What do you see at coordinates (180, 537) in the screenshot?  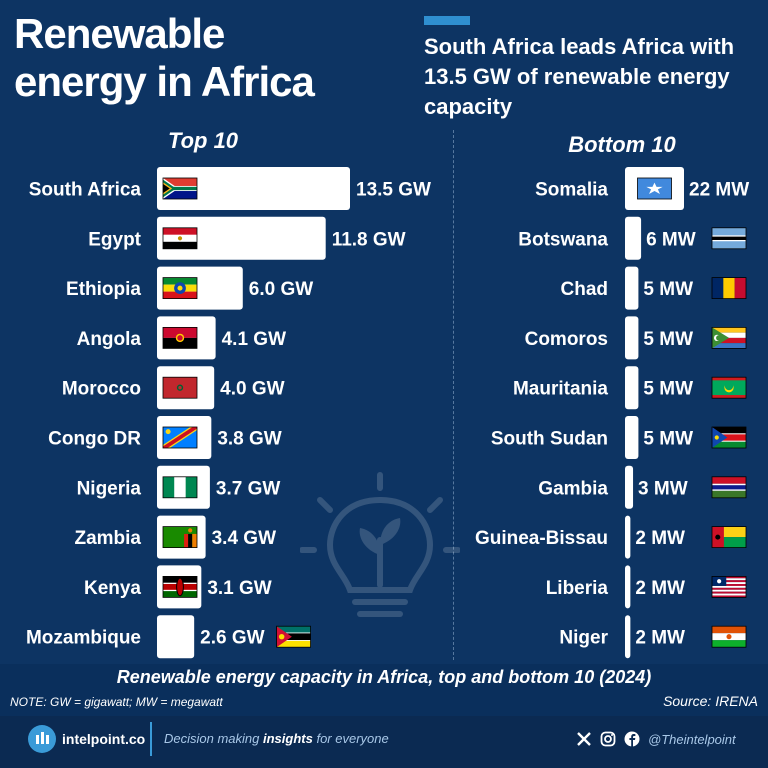 I see `flag-zambia-icon` at bounding box center [180, 537].